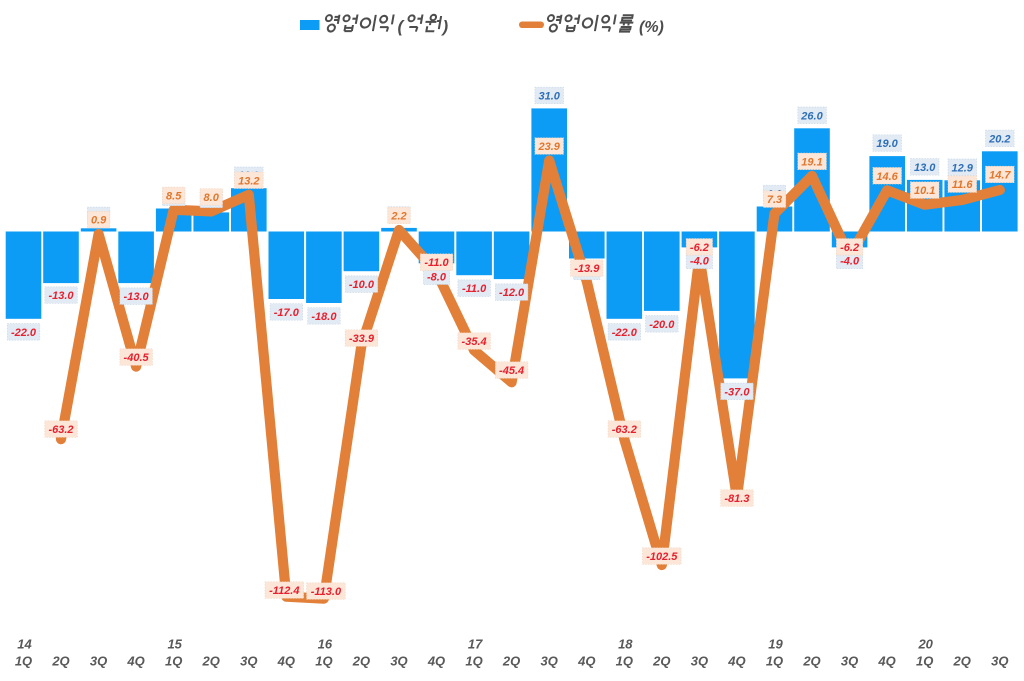  Describe the element at coordinates (212, 198) in the screenshot. I see `svg-text: 8.0` at that location.